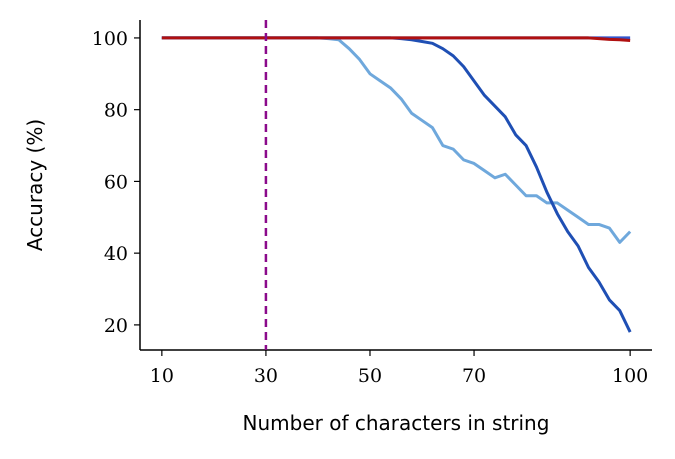  Describe the element at coordinates (396, 39) in the screenshot. I see `series-line` at that location.